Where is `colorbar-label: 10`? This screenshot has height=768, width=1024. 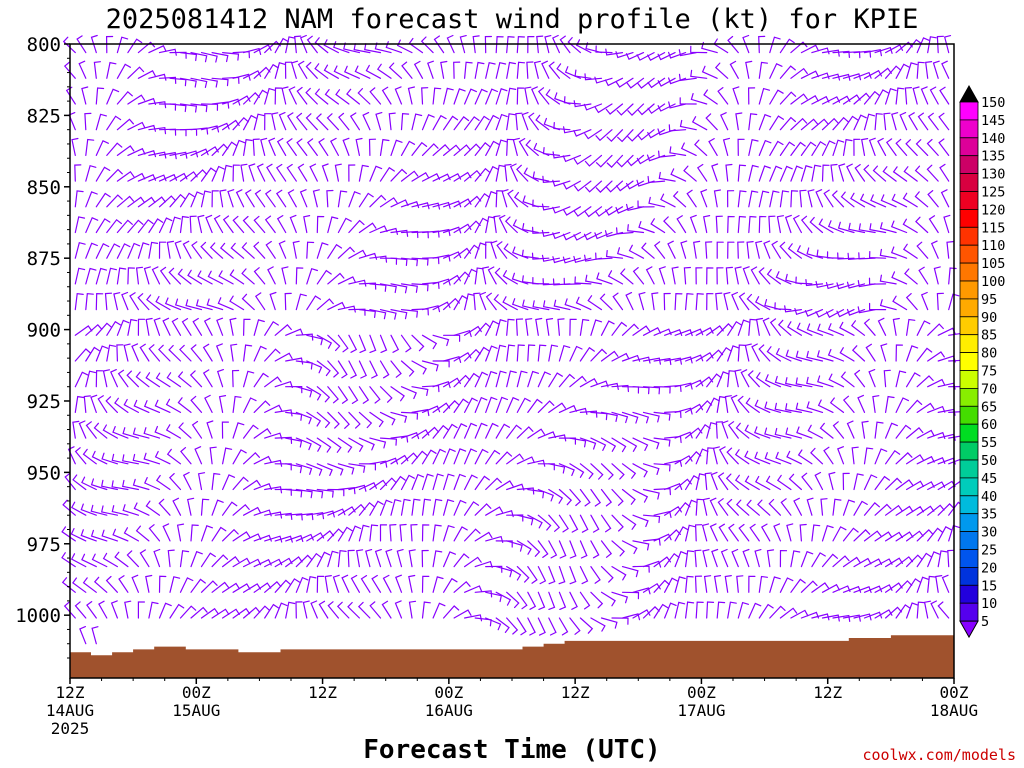 colorbar-label: 10 is located at coordinates (989, 604).